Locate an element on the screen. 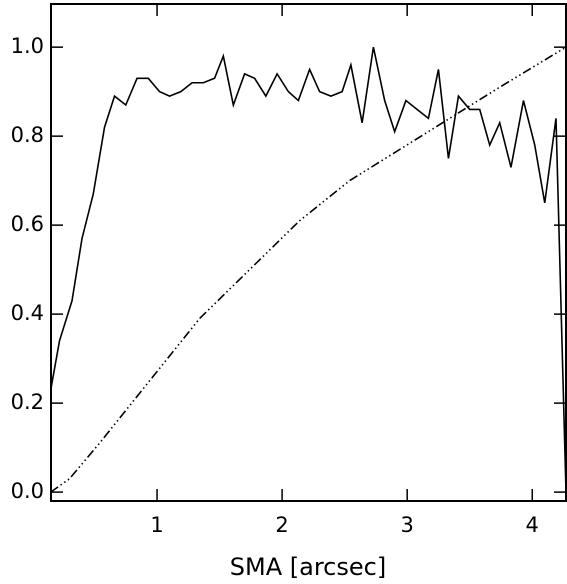 The width and height of the screenshot is (567, 584). y-tick-label: 0.8 is located at coordinates (27, 135).